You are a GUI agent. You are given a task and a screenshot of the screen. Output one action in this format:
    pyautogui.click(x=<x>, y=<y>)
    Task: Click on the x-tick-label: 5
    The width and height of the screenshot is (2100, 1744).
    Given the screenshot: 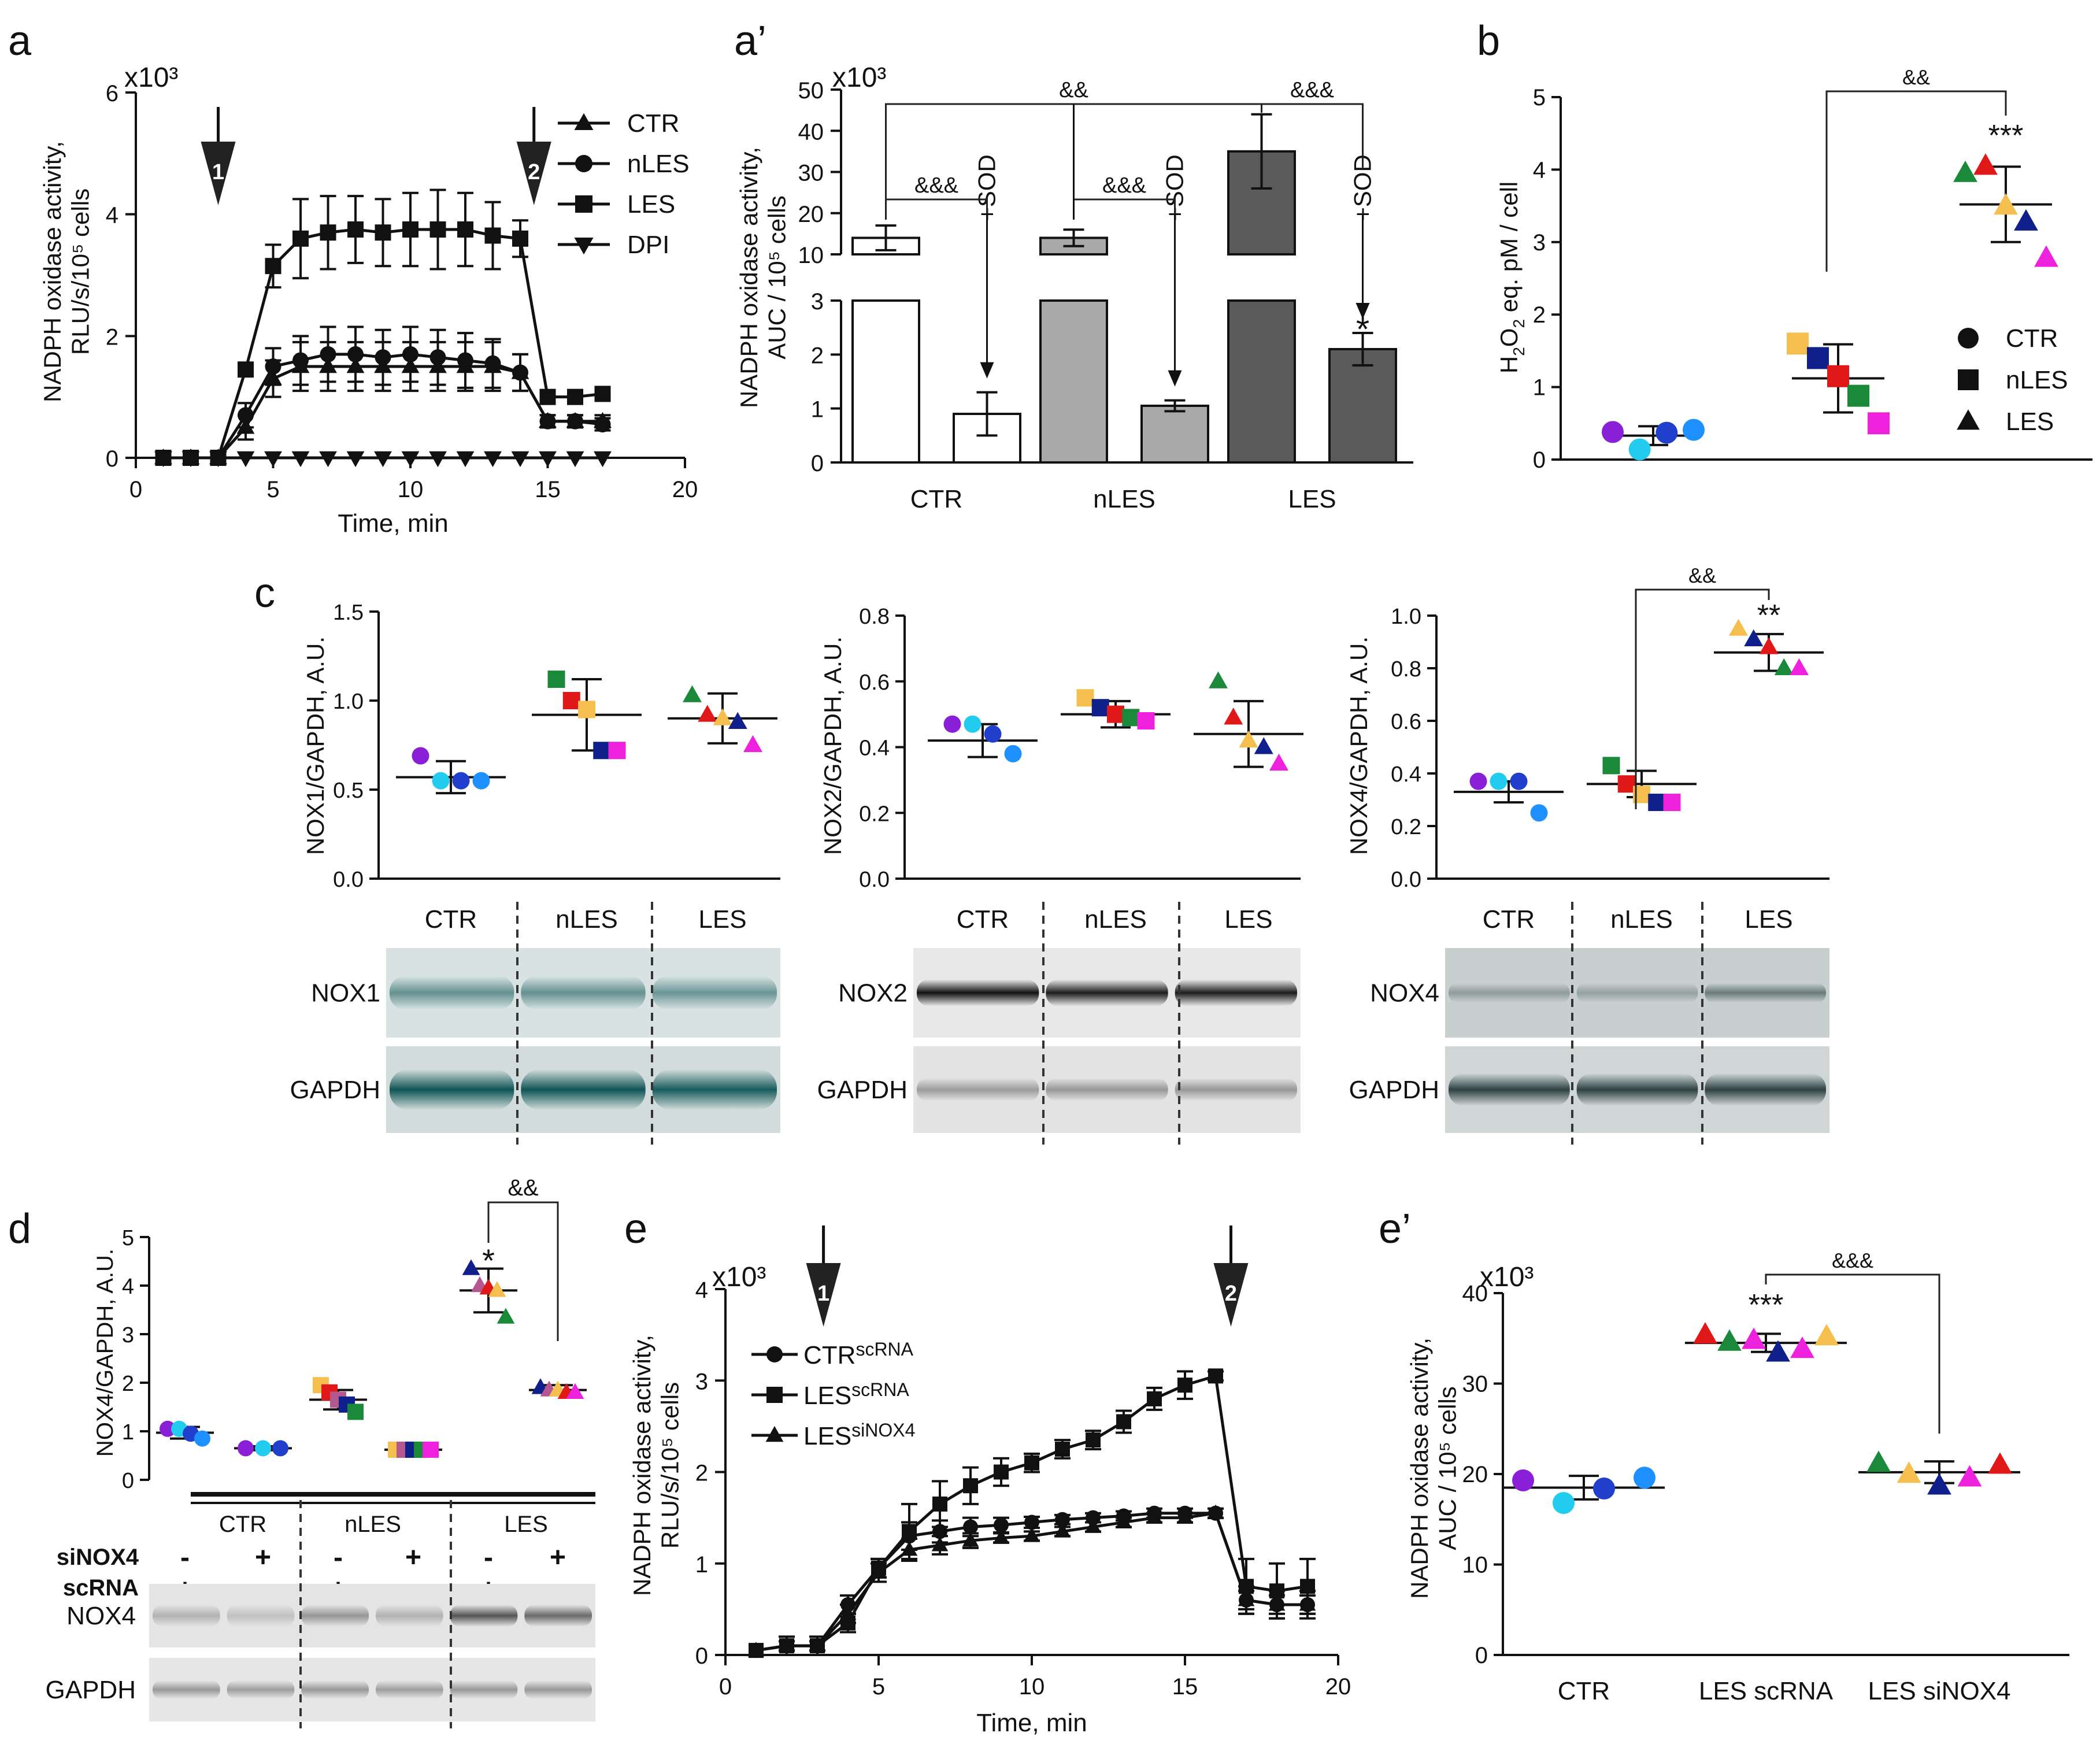 What is the action you would take?
    pyautogui.click(x=272, y=490)
    